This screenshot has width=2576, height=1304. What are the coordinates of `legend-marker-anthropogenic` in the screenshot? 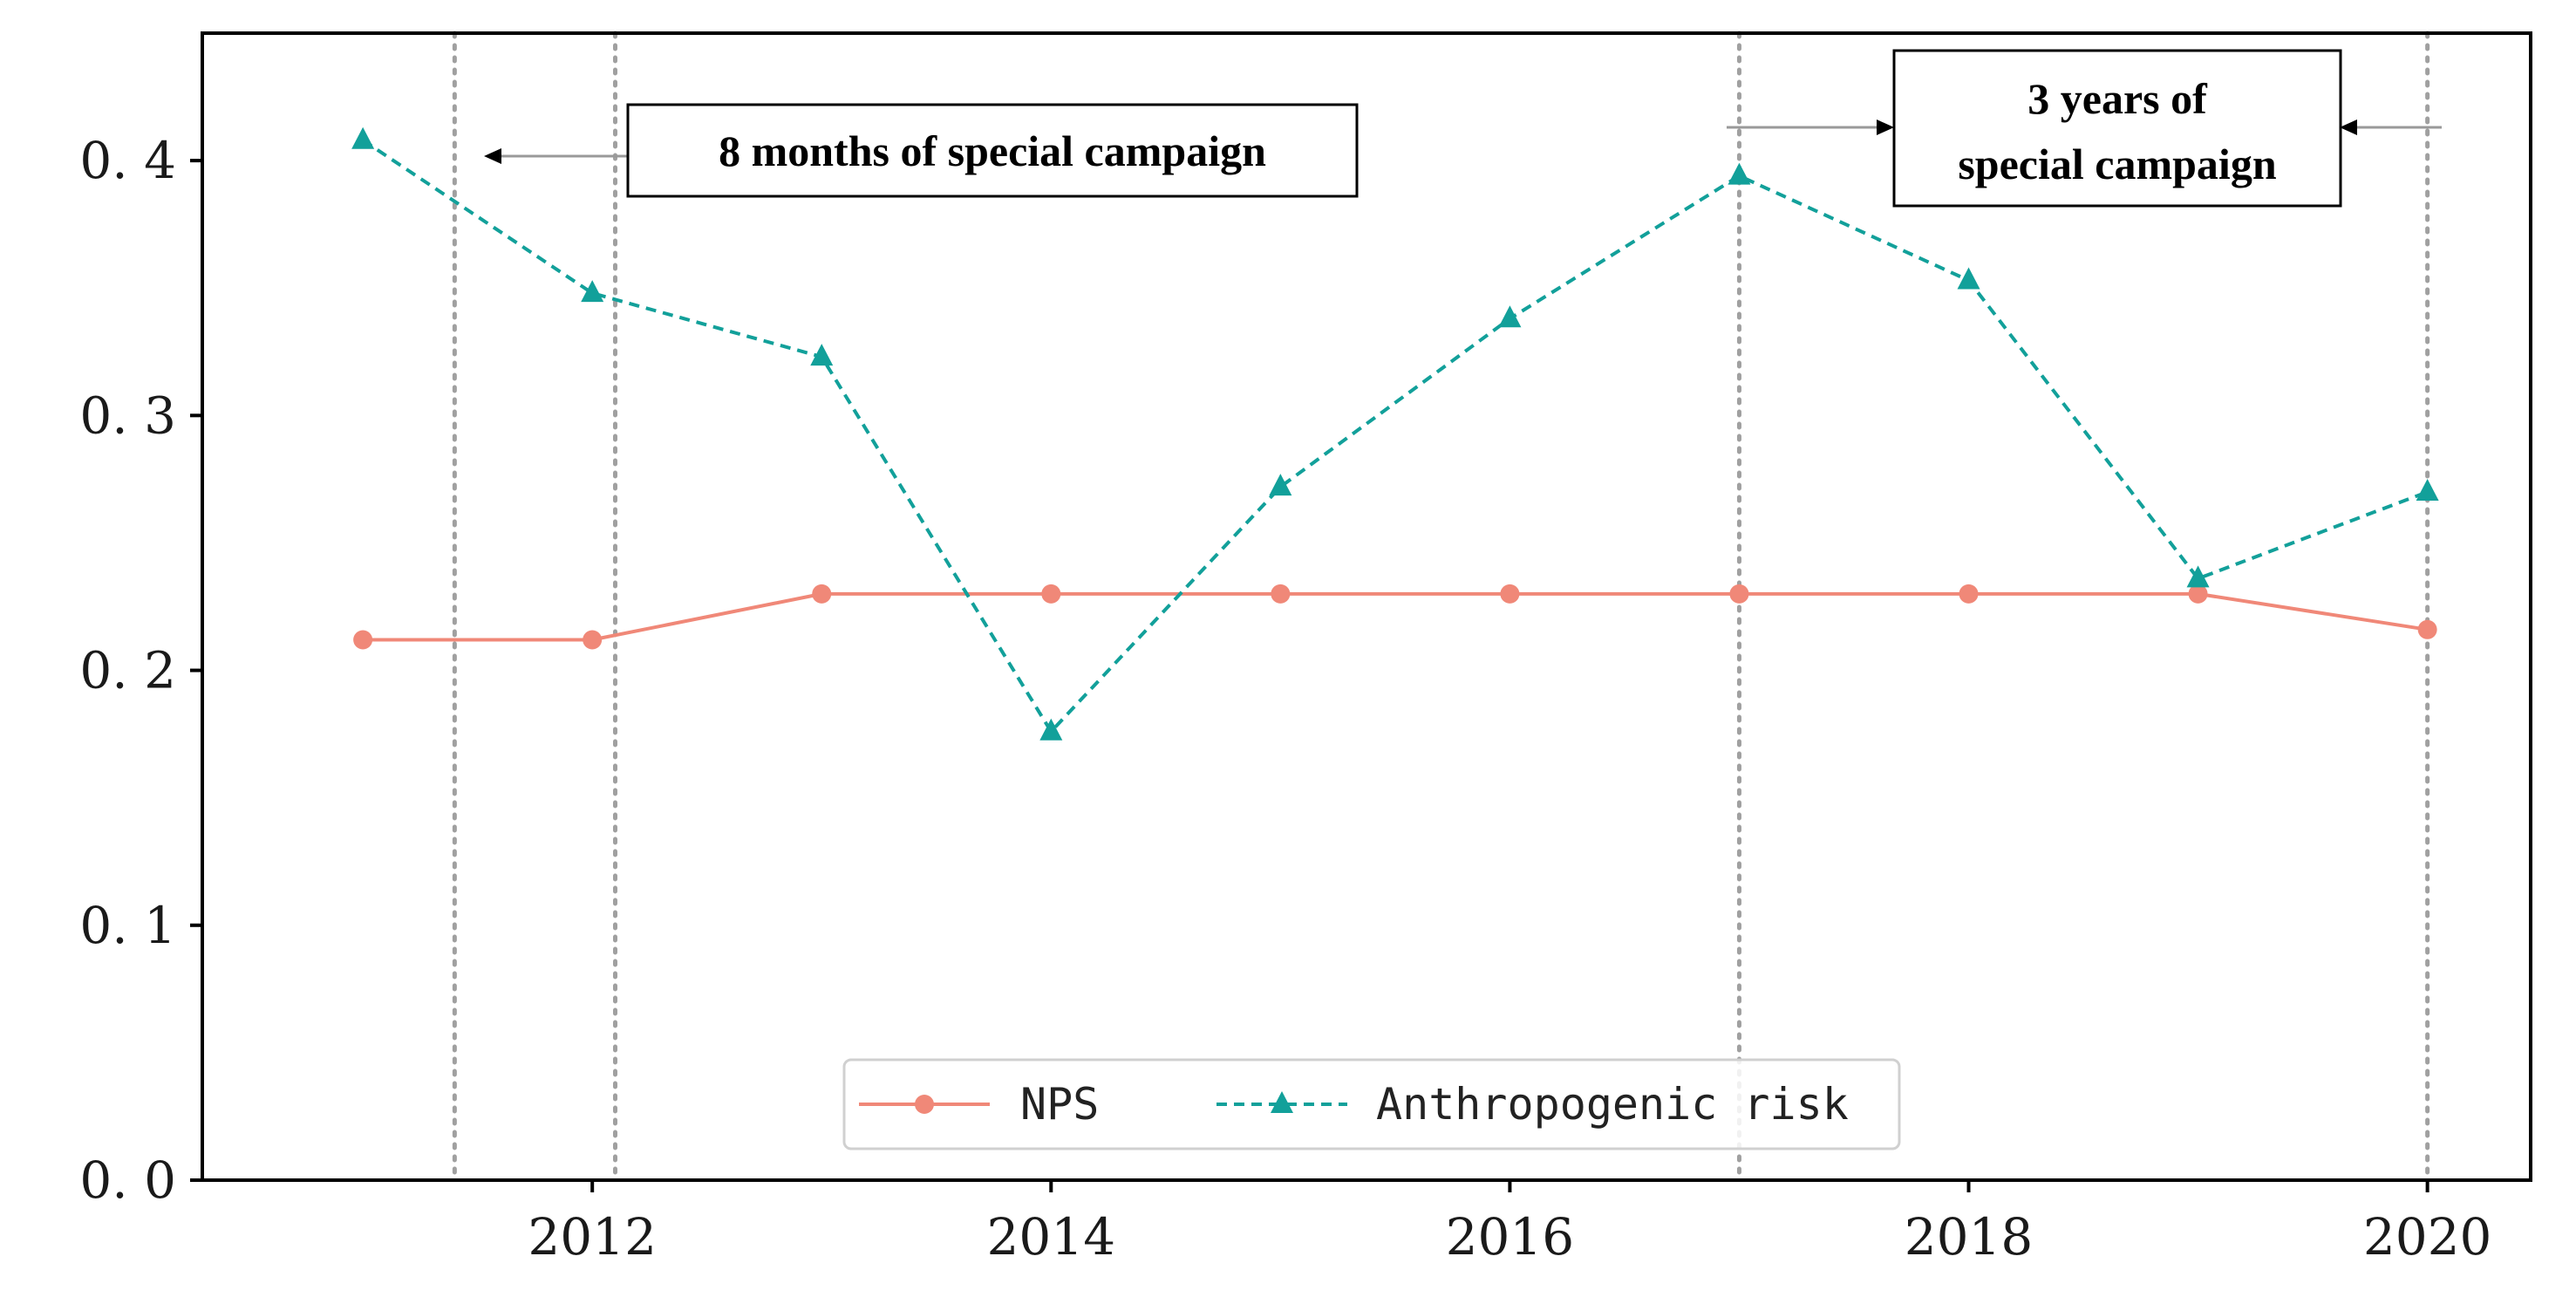 It's located at (1282, 1102).